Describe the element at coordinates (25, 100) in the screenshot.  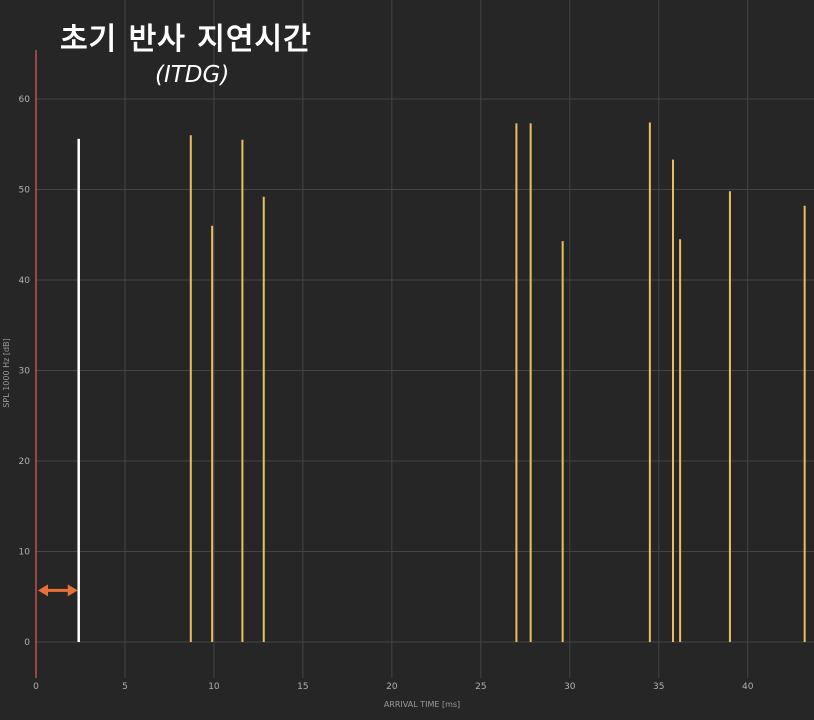
I see `y-tick-label: 60` at that location.